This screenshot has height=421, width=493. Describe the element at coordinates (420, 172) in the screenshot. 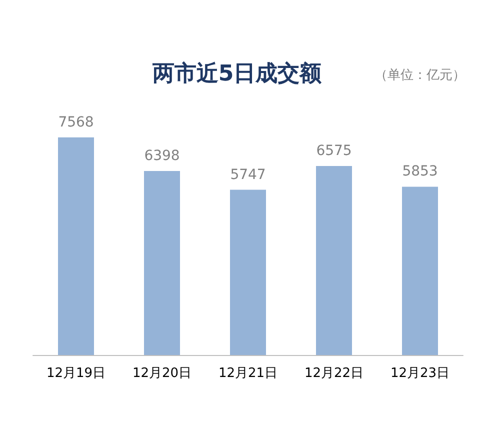

I see `data-label: 5853` at that location.